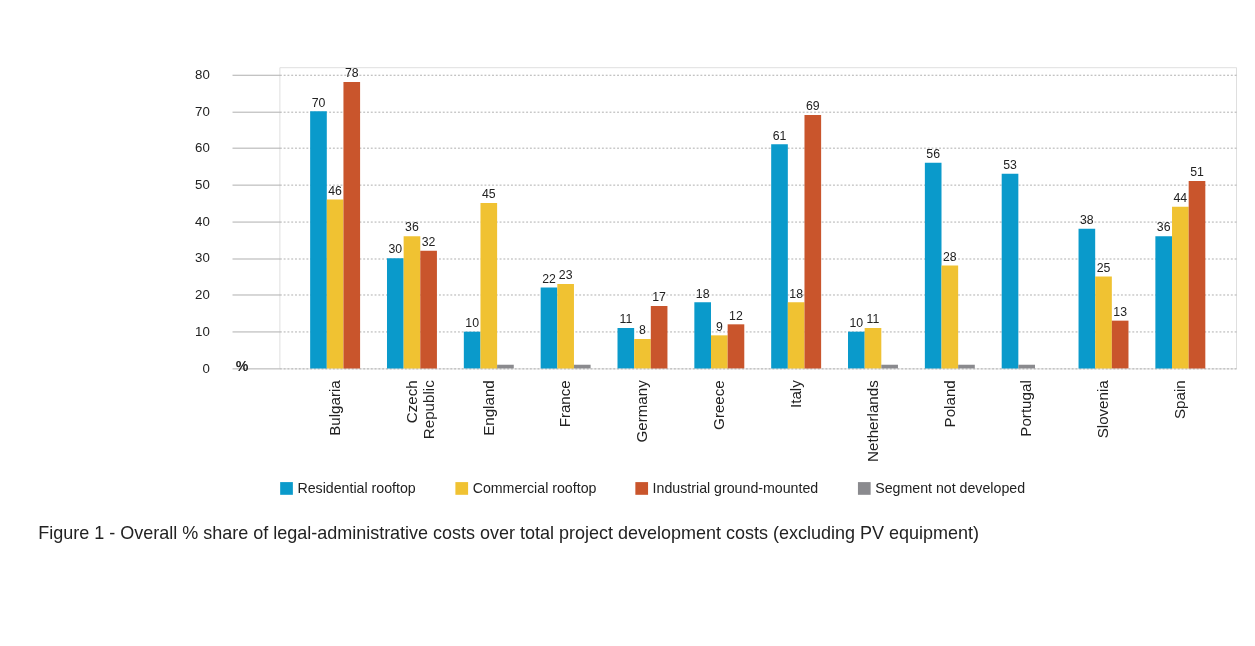  What do you see at coordinates (318, 102) in the screenshot?
I see `data-label: 70` at bounding box center [318, 102].